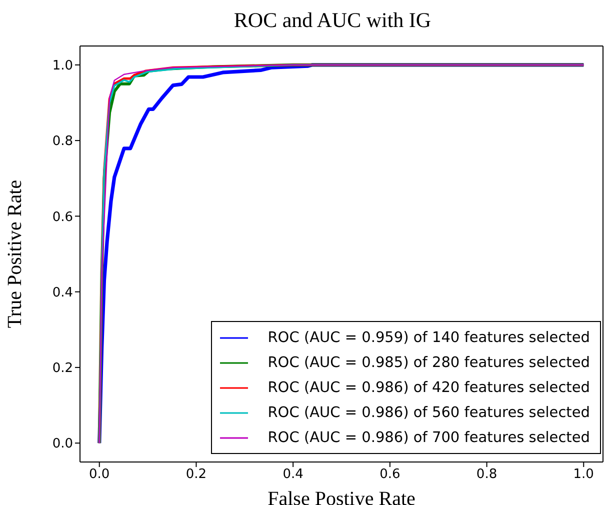 This screenshot has width=605, height=505. I want to click on legend-label: ROC (AUC = 0.959) of 140 features selected, so click(429, 338).